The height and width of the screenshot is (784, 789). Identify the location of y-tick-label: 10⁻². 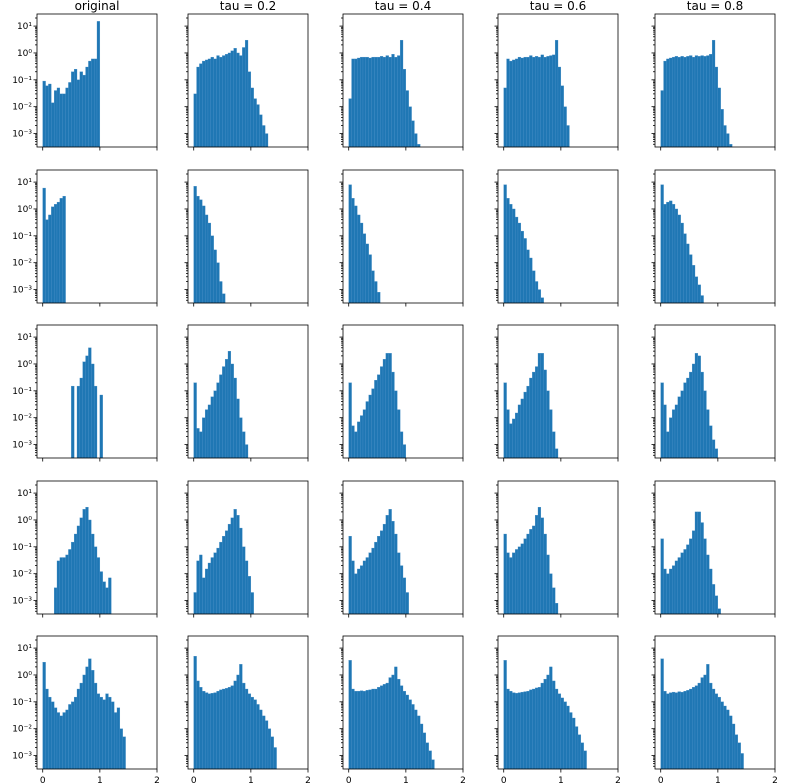
(22, 264).